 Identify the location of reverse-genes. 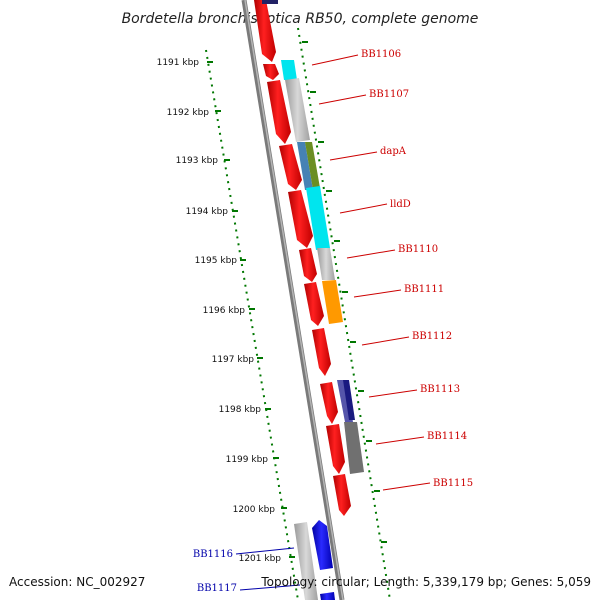
(314, 560).